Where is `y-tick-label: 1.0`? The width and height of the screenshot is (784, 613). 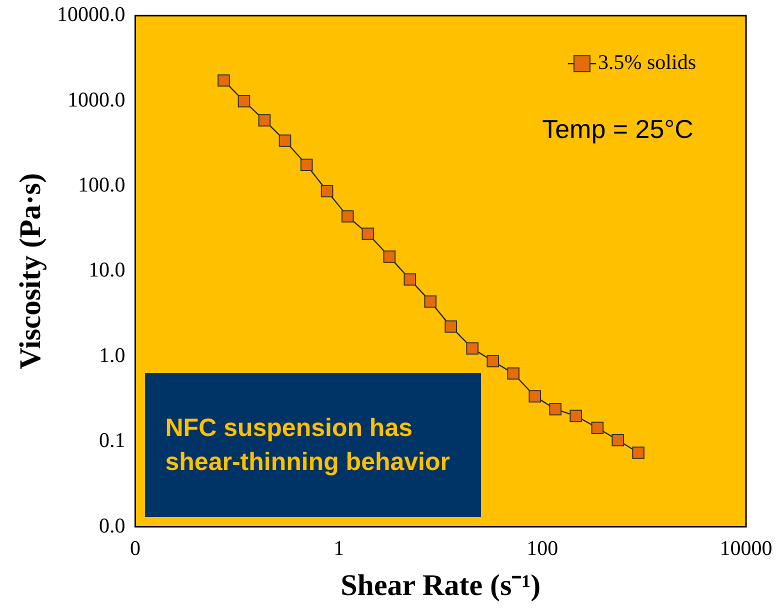
y-tick-label: 1.0 is located at coordinates (112, 354).